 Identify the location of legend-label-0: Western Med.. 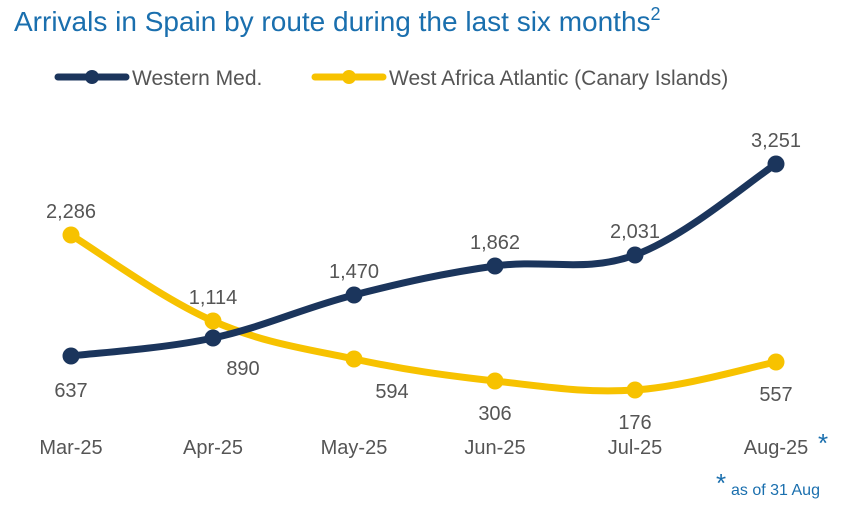
(197, 78).